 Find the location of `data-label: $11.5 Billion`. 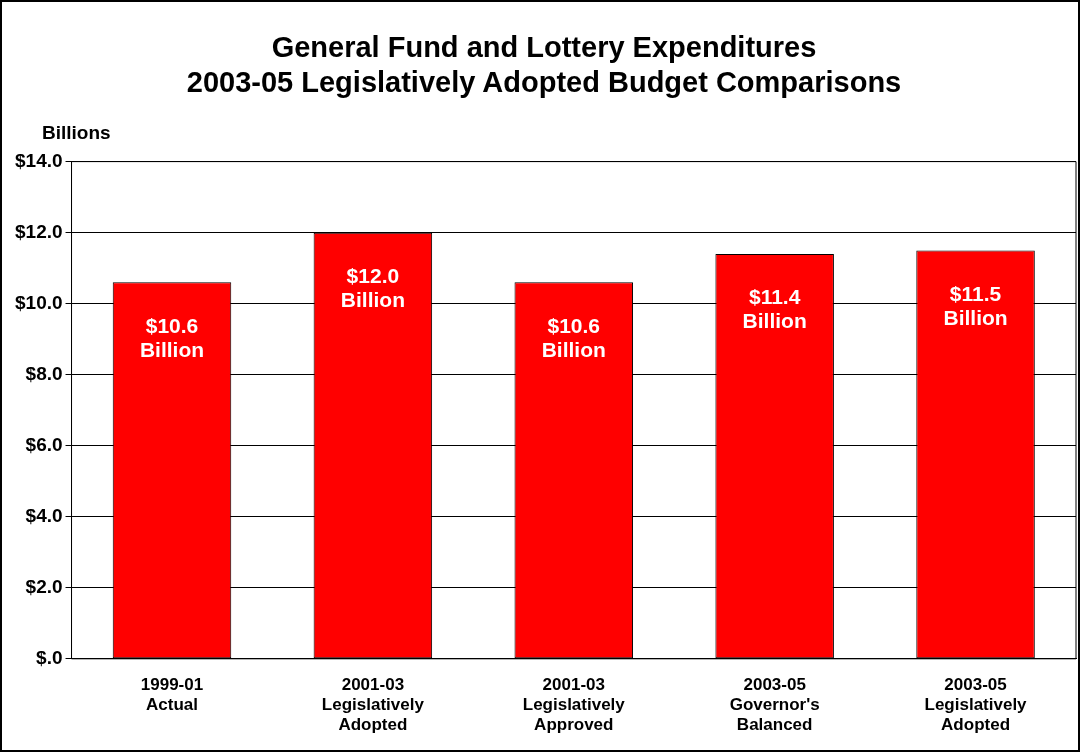

data-label: $11.5 Billion is located at coordinates (975, 305).